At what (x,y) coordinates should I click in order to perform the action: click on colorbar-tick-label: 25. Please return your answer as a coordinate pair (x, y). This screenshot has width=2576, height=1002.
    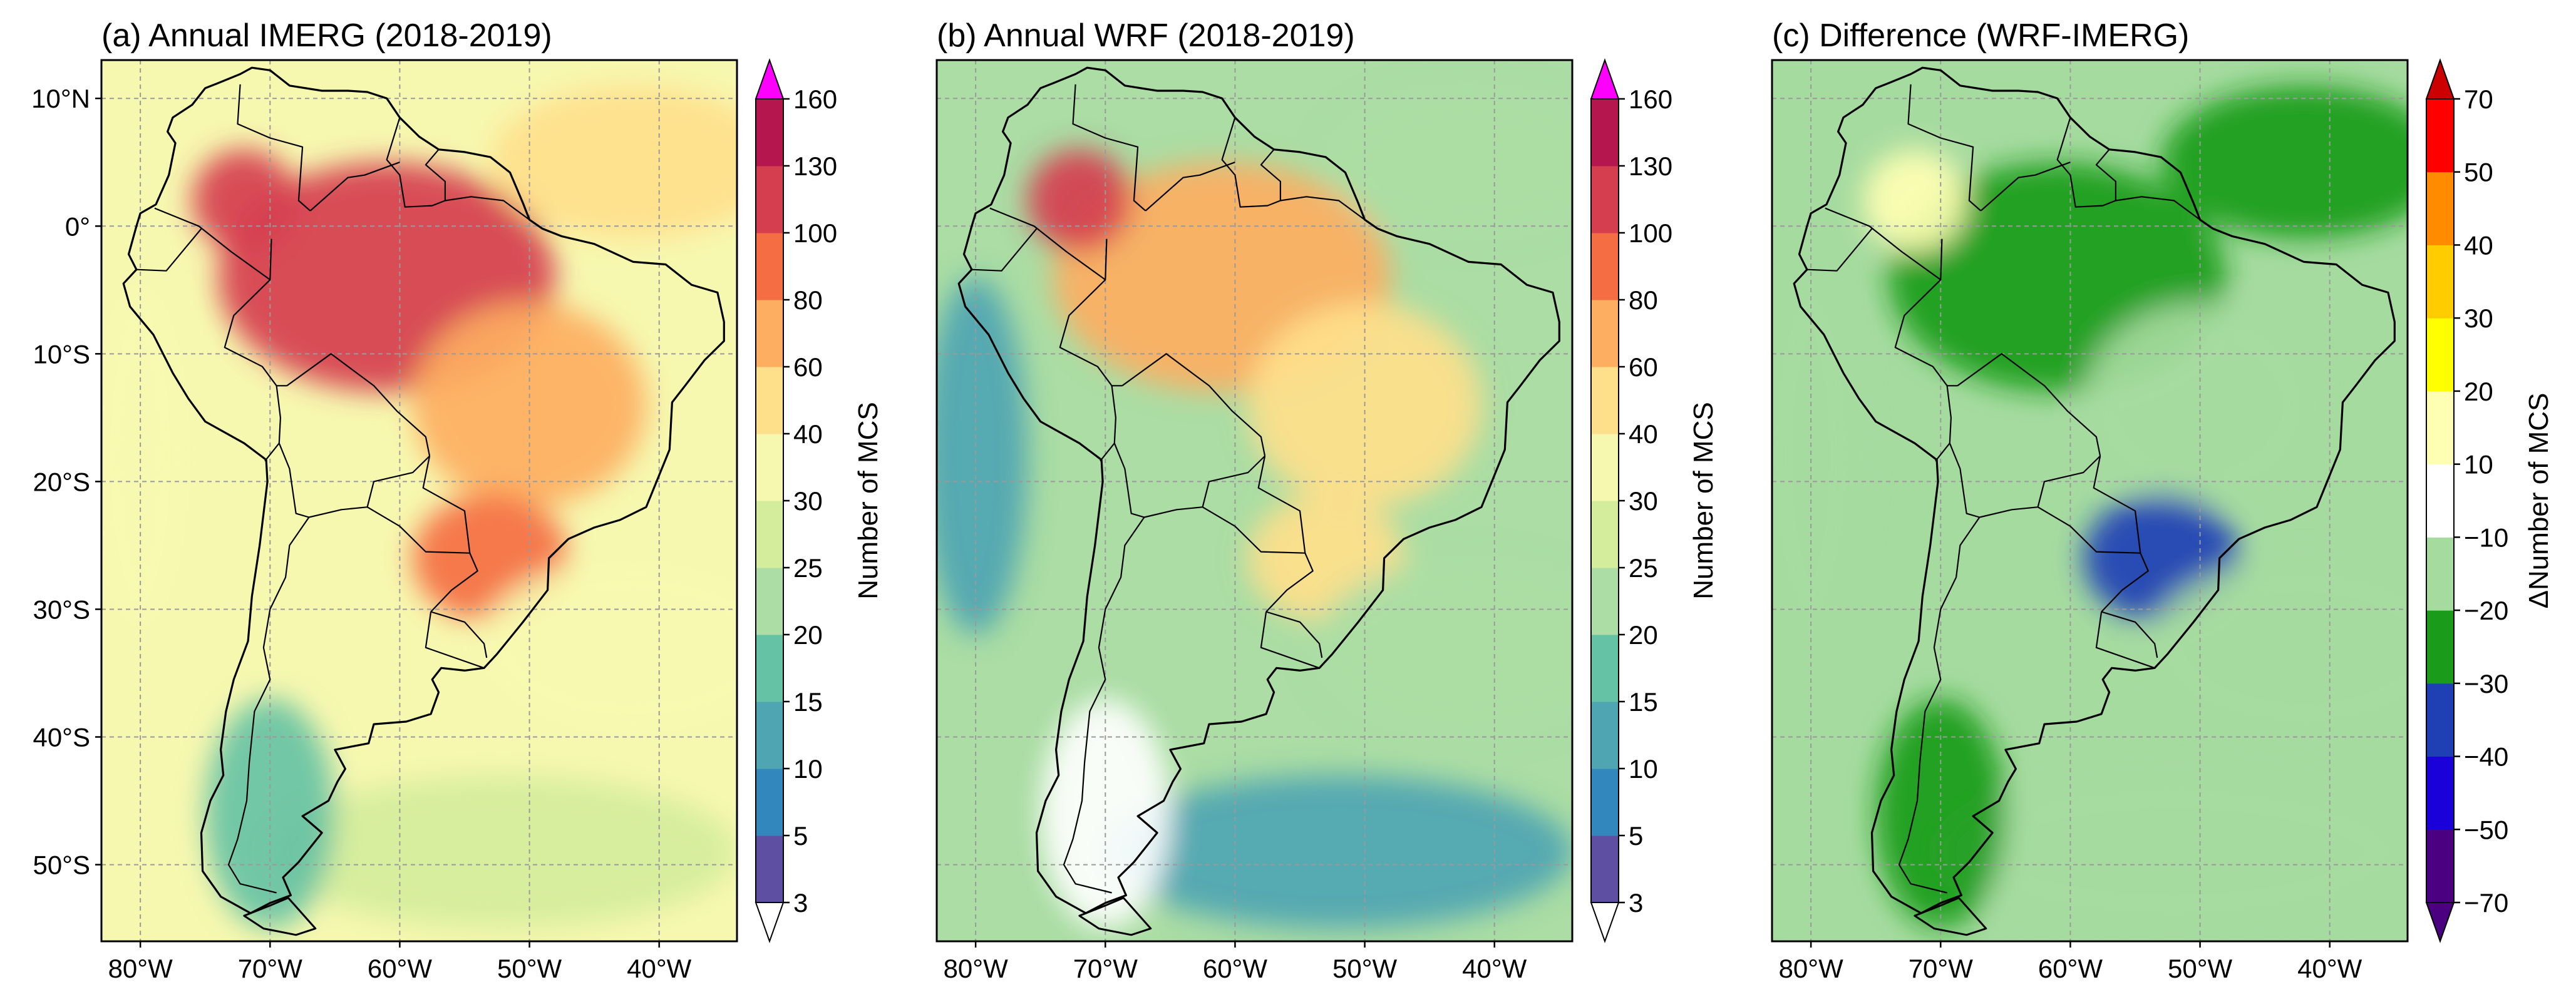
    Looking at the image, I should click on (808, 568).